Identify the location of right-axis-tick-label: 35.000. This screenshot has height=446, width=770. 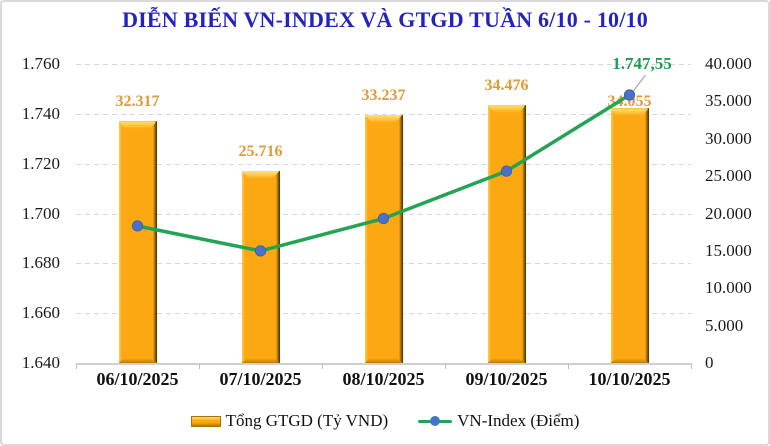
(728, 101).